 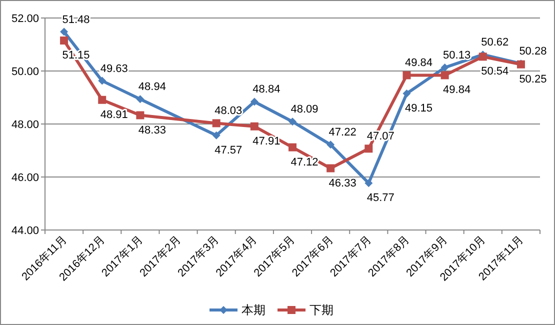 What do you see at coordinates (254, 310) in the screenshot?
I see `legend-label: 本期` at bounding box center [254, 310].